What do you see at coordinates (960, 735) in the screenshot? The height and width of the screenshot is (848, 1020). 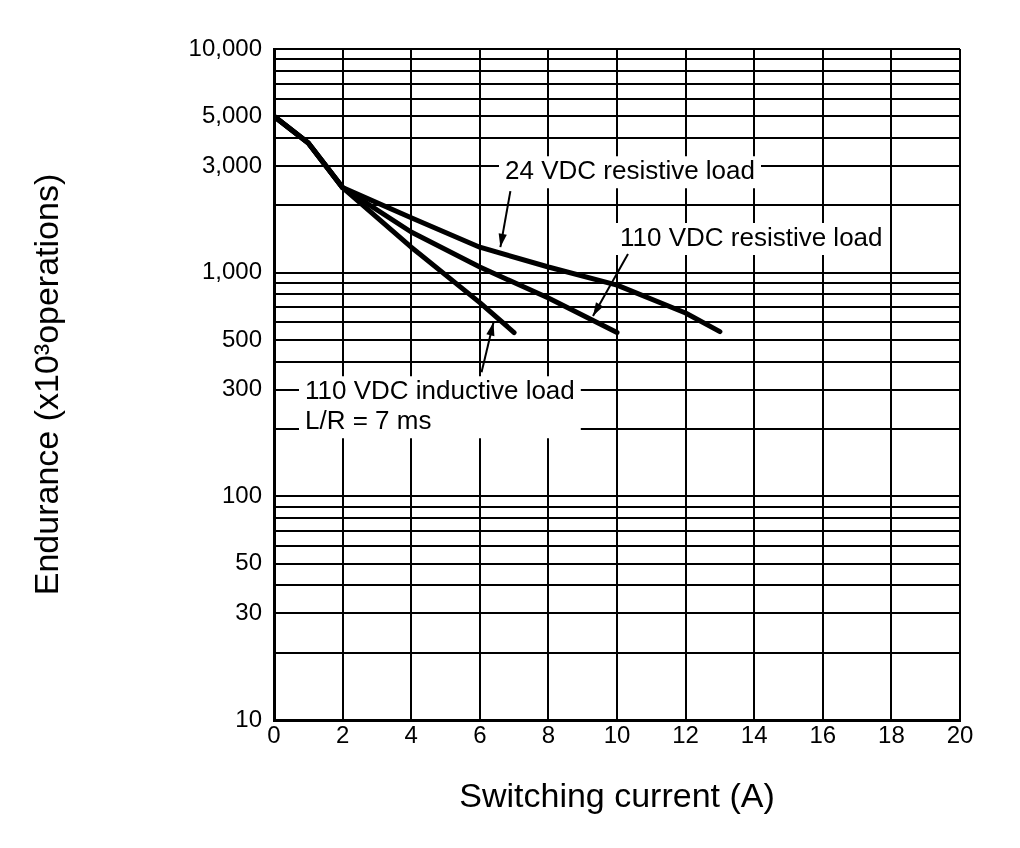 I see `x-tick-label: 20` at bounding box center [960, 735].